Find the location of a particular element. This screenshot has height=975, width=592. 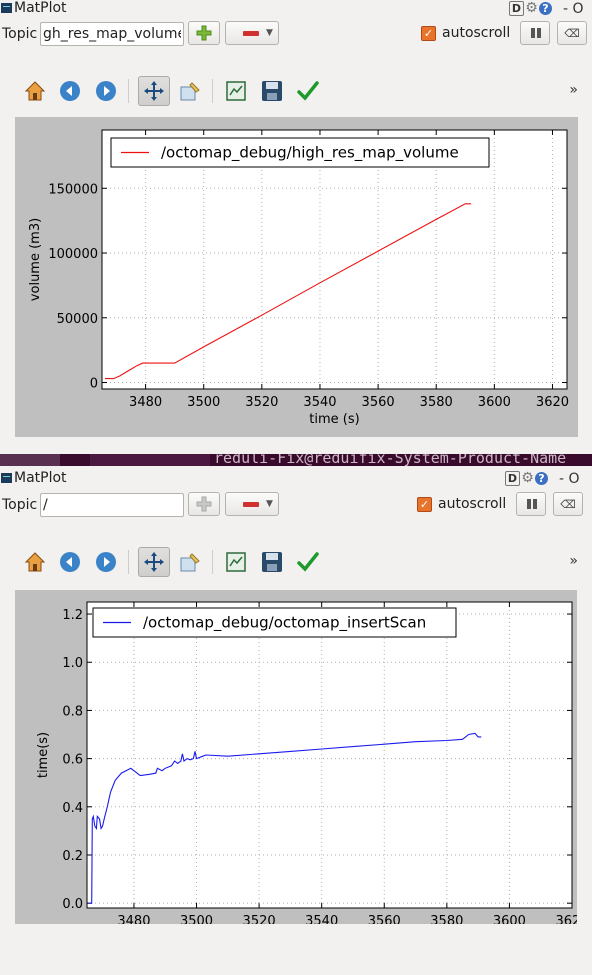

y-axis-label: time(s) is located at coordinates (43, 755).